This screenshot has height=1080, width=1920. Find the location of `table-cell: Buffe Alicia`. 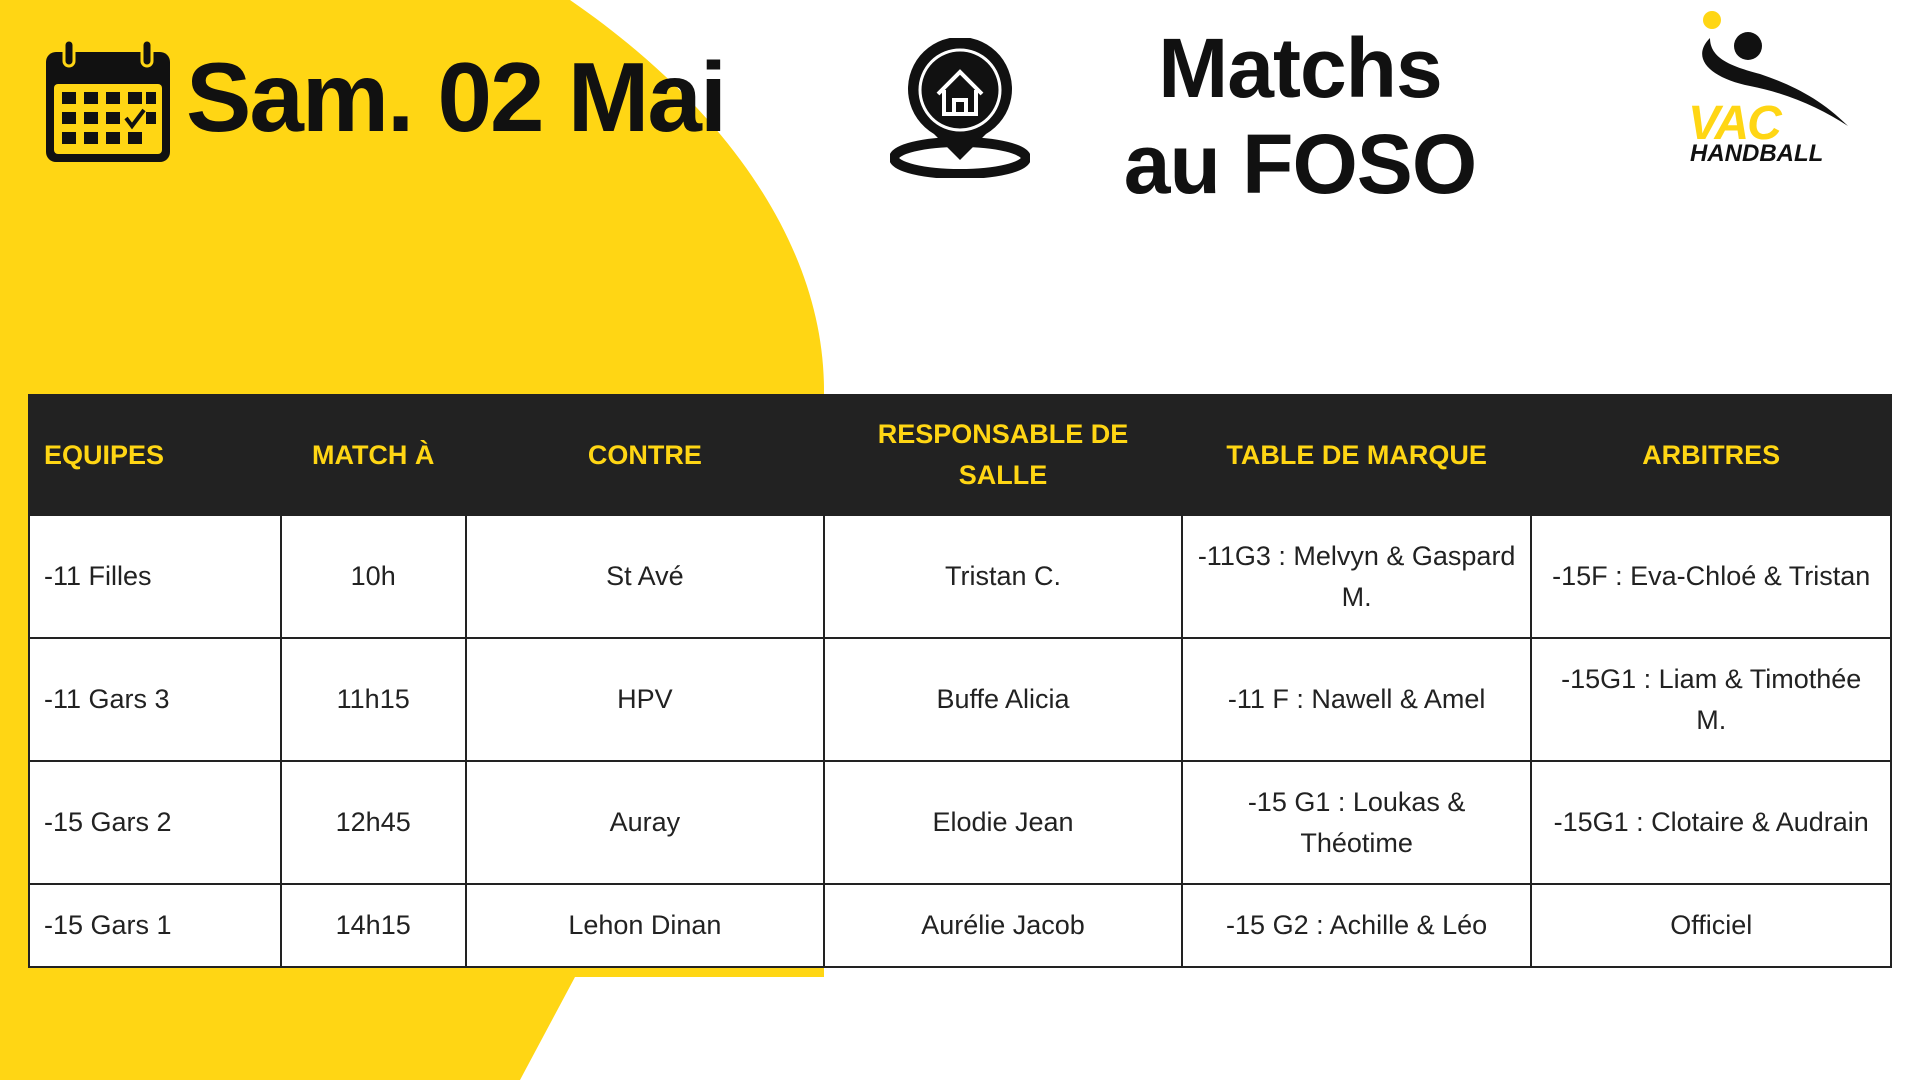

table-cell: Buffe Alicia is located at coordinates (1003, 699).